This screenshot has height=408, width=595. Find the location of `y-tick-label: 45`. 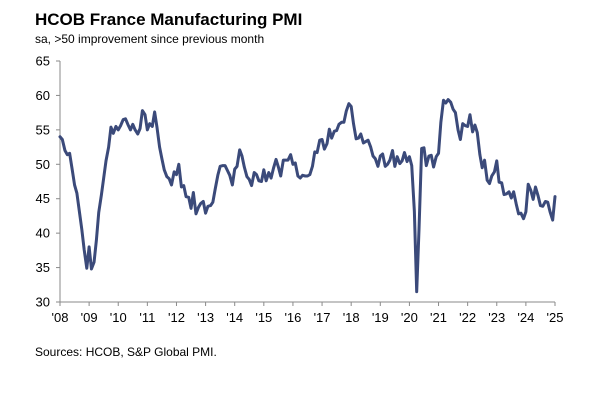

y-tick-label: 45 is located at coordinates (43, 198).